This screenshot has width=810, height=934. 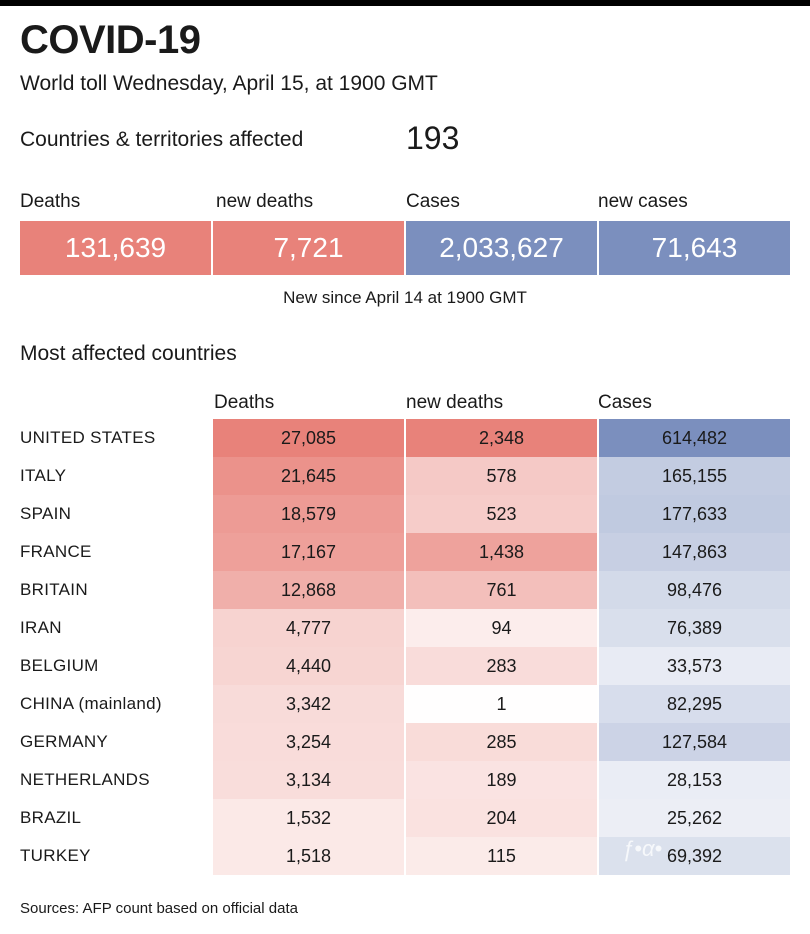 What do you see at coordinates (64, 741) in the screenshot?
I see `country-name: GERMANY` at bounding box center [64, 741].